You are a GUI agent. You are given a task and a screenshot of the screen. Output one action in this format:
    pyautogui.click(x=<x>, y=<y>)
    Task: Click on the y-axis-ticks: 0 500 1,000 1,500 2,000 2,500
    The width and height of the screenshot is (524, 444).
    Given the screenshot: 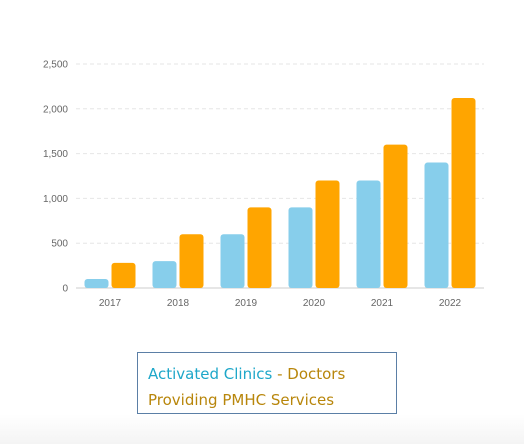 What is the action you would take?
    pyautogui.click(x=55, y=177)
    